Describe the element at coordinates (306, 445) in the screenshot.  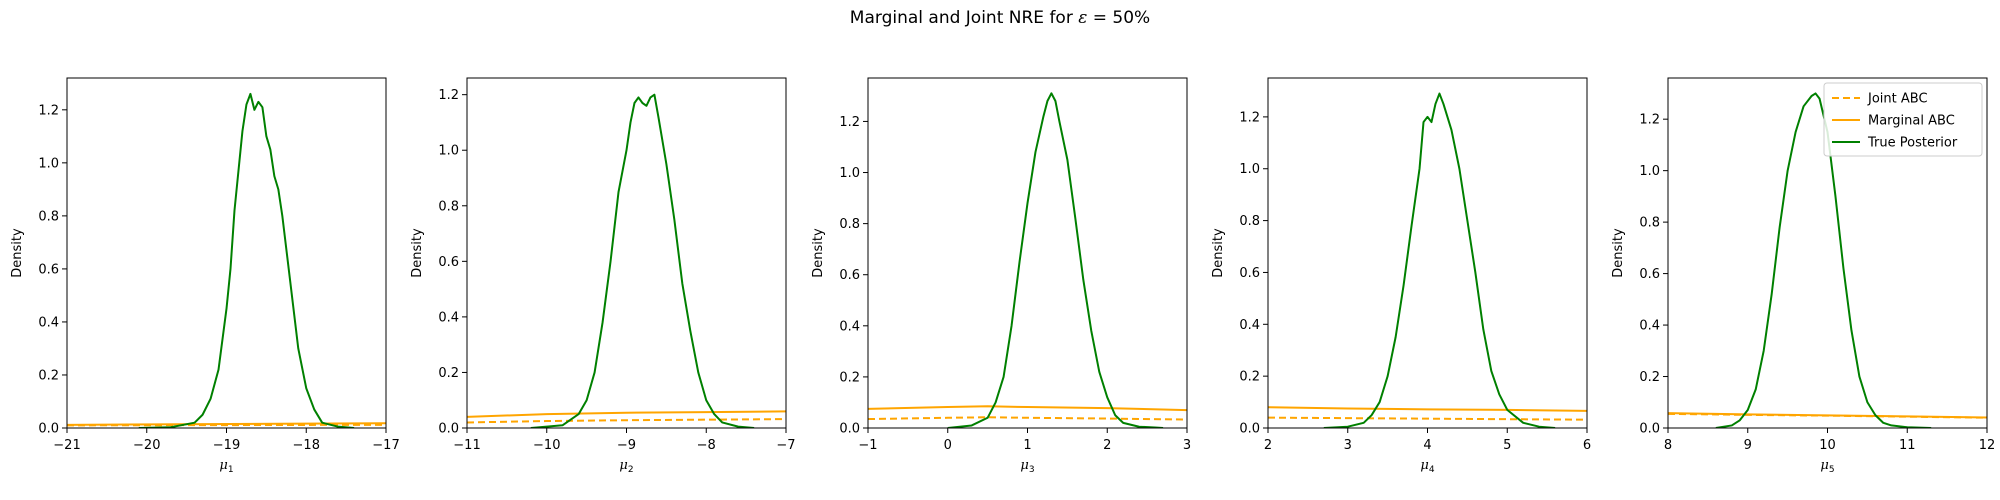
I see `x-tick-label: −18` at that location.